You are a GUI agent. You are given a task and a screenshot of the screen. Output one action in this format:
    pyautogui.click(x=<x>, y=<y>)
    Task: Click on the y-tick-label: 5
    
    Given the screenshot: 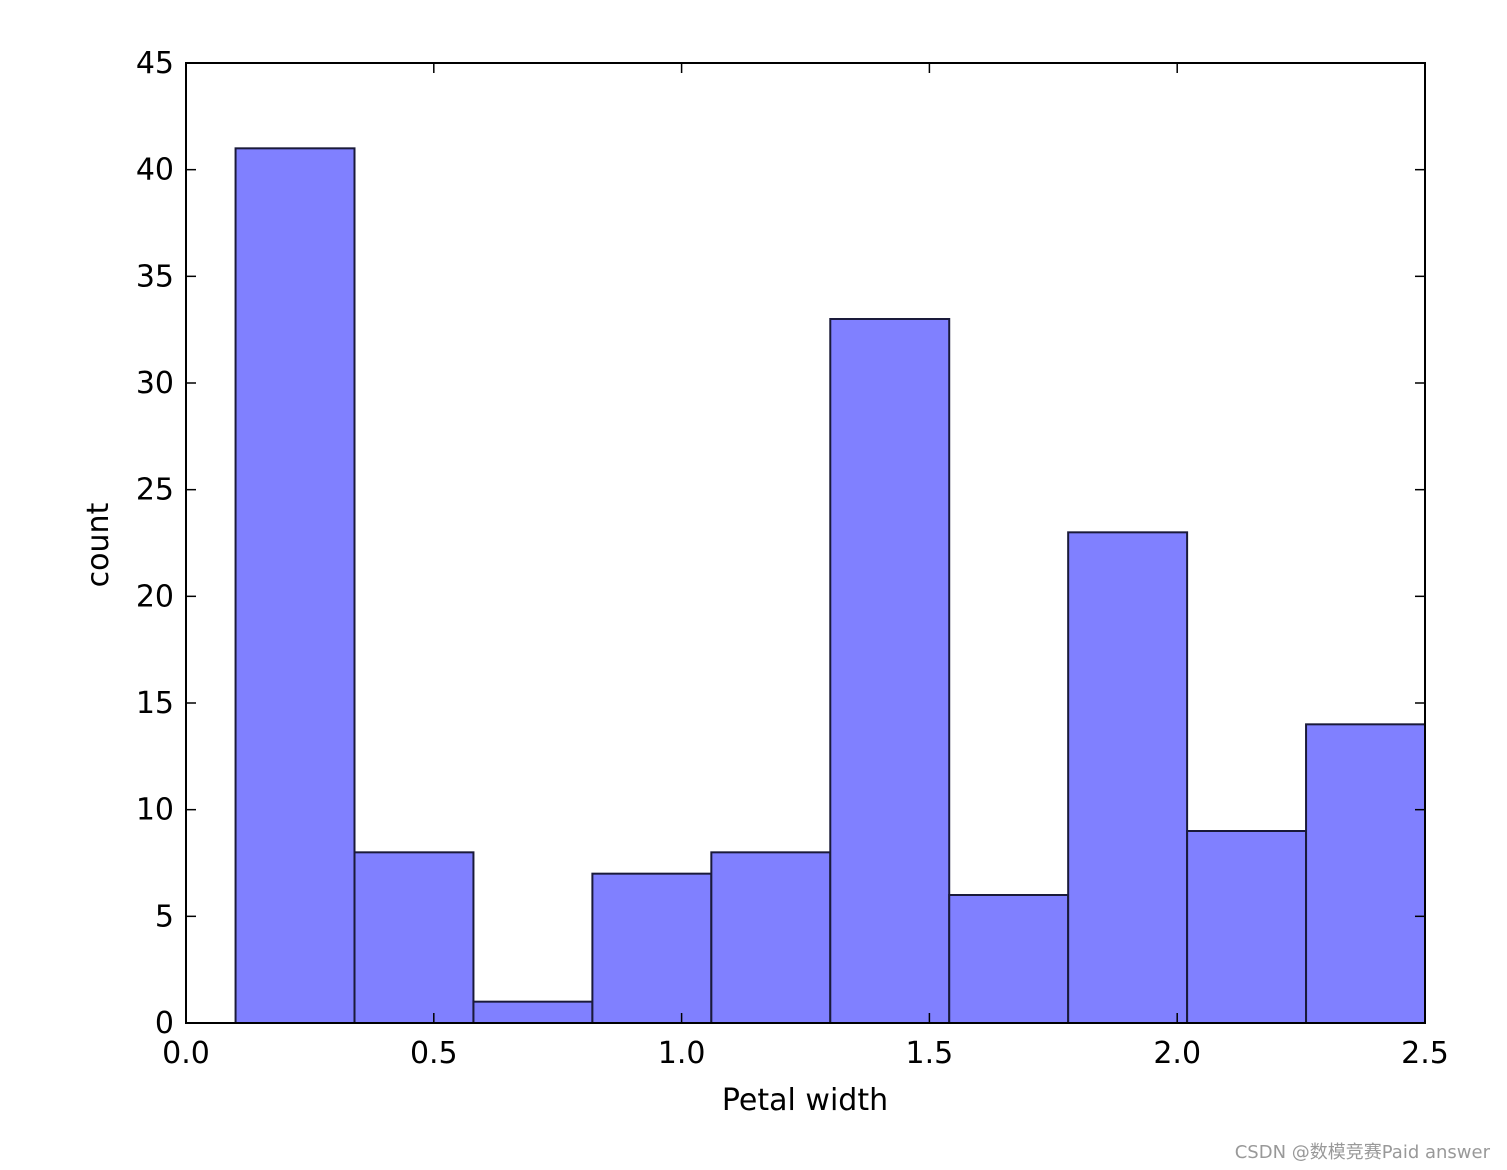 What is the action you would take?
    pyautogui.click(x=164, y=916)
    